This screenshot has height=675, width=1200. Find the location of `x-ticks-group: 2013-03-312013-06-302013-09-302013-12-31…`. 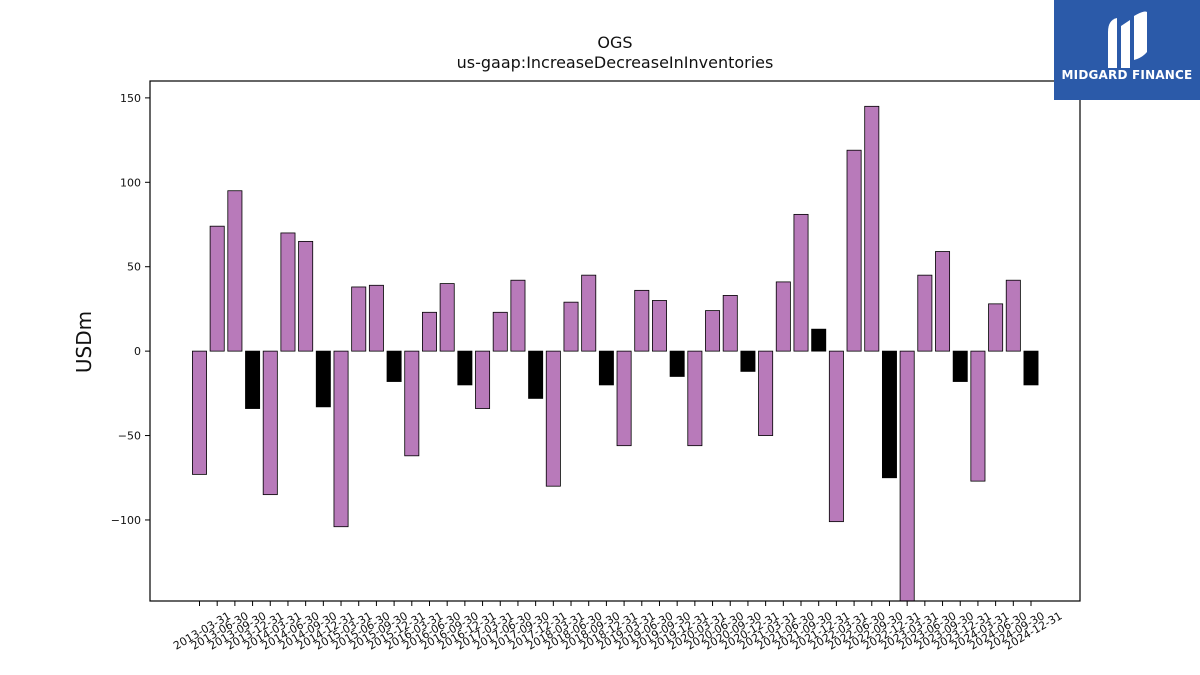

x-ticks-group: 2013-03-312013-06-302013-09-302013-12-31… is located at coordinates (618, 627).